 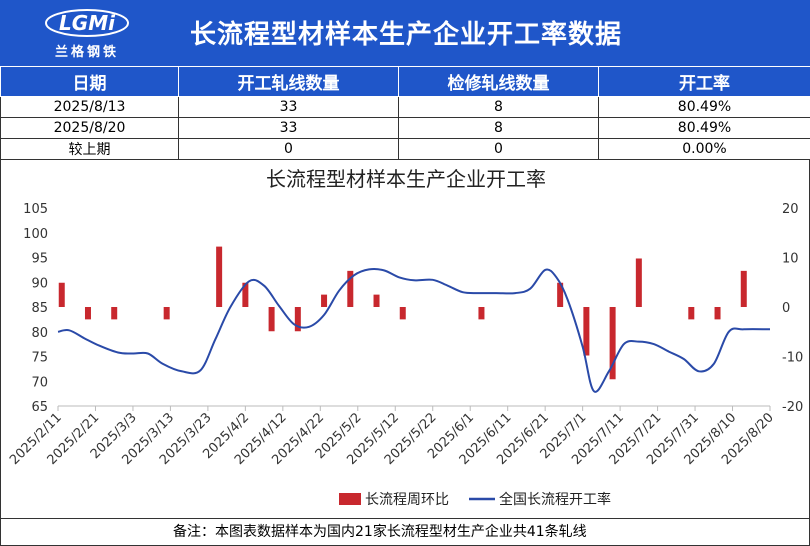 I want to click on y-left-tick-label: 100, so click(x=35, y=234).